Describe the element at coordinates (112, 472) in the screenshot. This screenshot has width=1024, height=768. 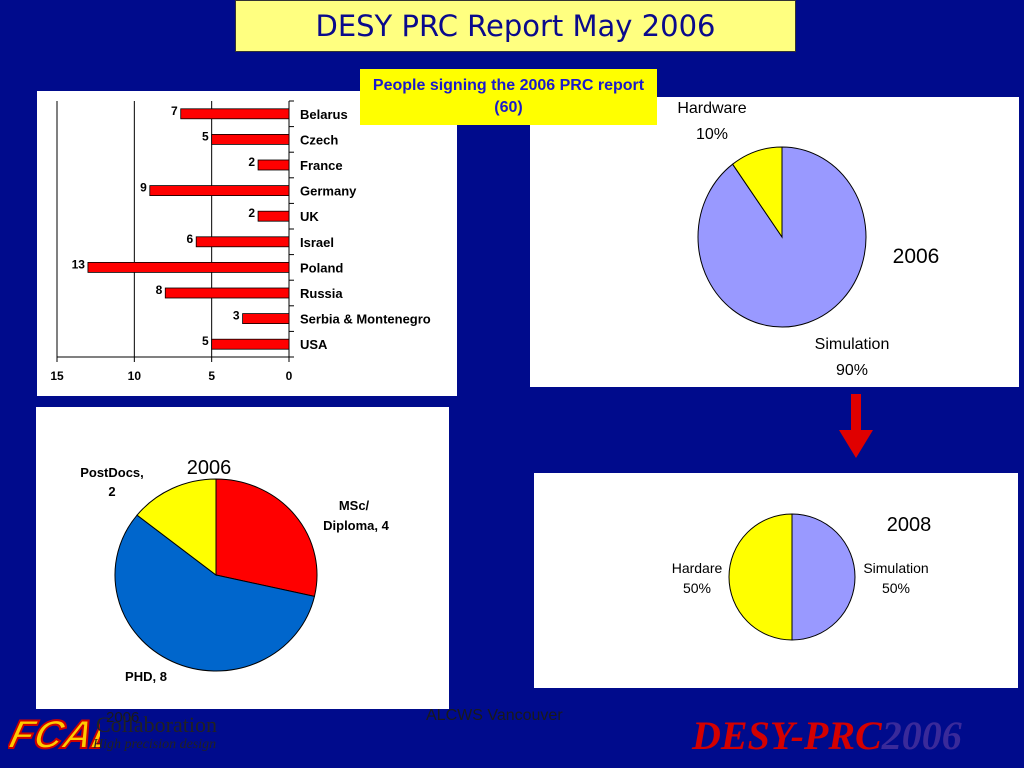
I see `pie2-postdocs-label: PostDocs,` at that location.